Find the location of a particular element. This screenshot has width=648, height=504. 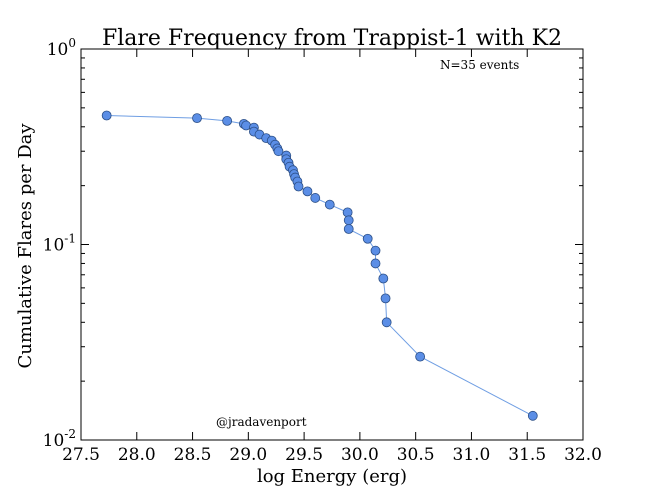

x-tick-label: 32.0 is located at coordinates (583, 455).